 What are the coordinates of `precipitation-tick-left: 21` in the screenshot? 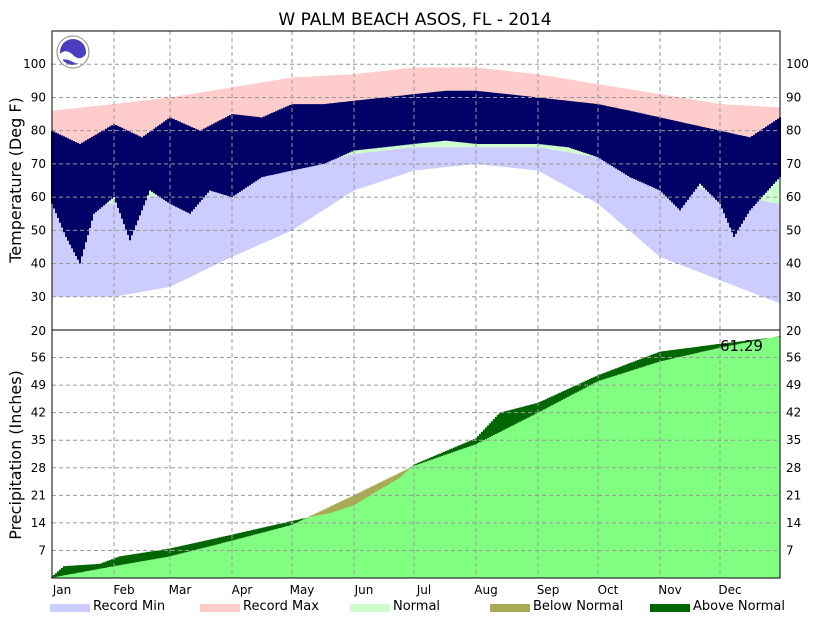 It's located at (38, 495).